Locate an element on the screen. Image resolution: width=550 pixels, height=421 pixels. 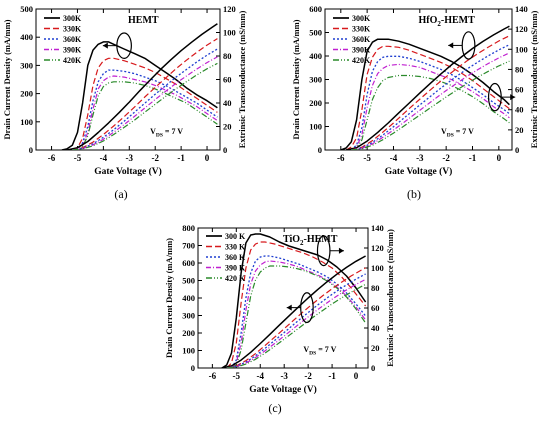
panel-title: HEMT is located at coordinates (143, 20).